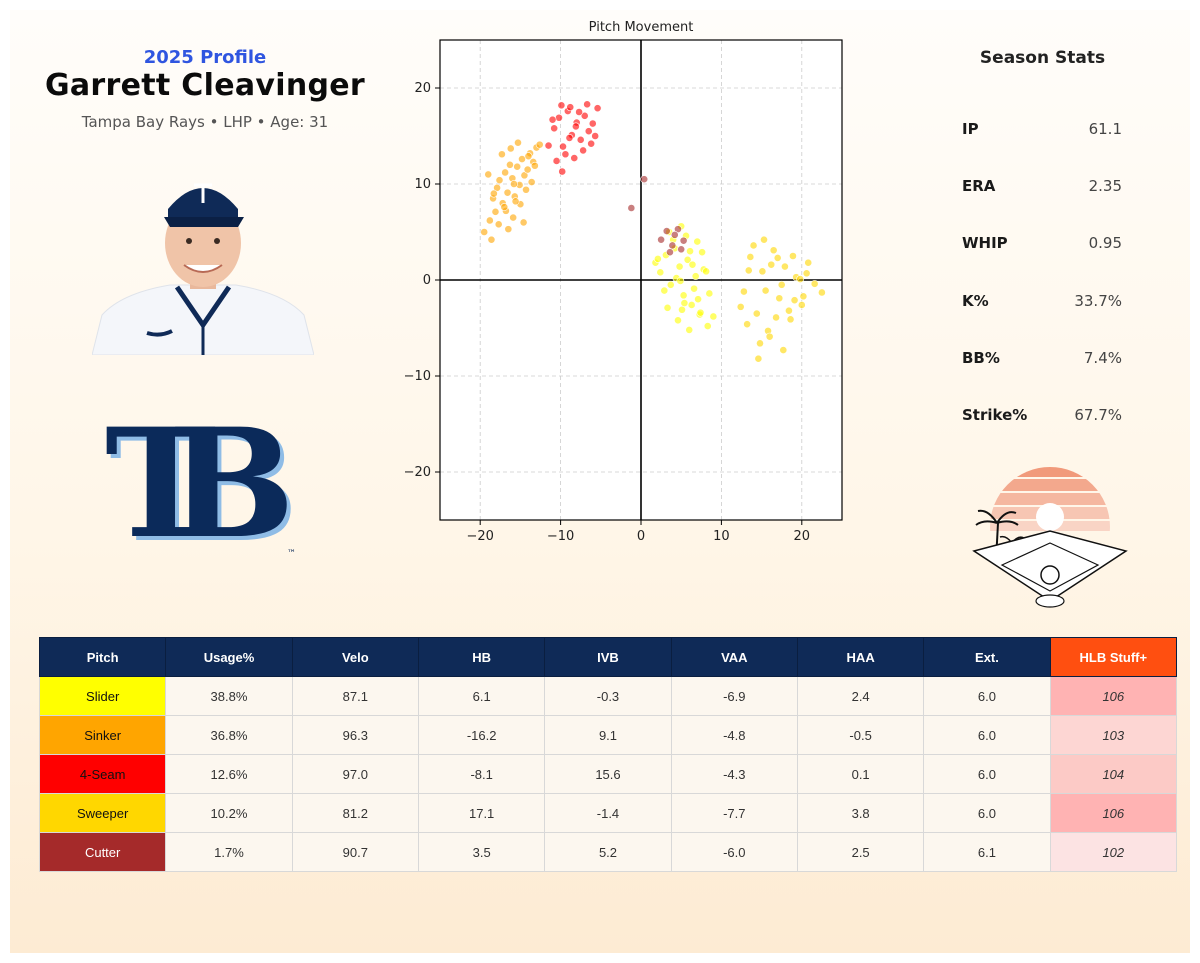 The image size is (1200, 963). What do you see at coordinates (560, 536) in the screenshot?
I see `x-tick-label: −10` at bounding box center [560, 536].